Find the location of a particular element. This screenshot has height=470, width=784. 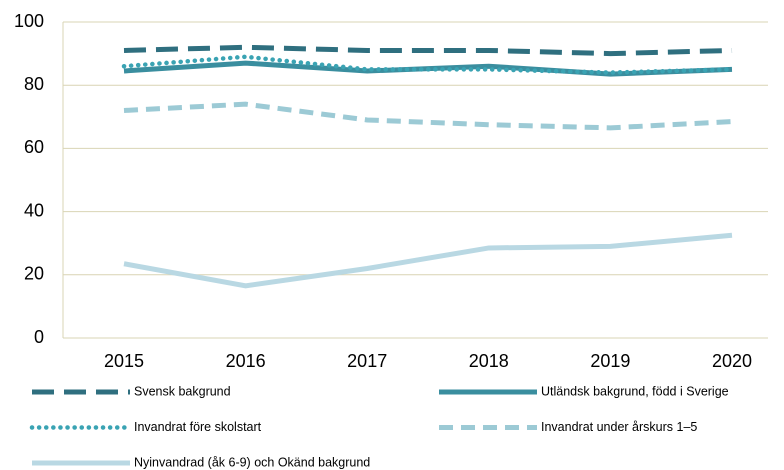

x-tick-label: 2016 is located at coordinates (246, 361).